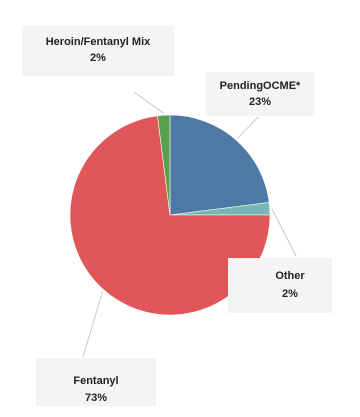 The width and height of the screenshot is (360, 417). What do you see at coordinates (148, 102) in the screenshot?
I see `leader-line-heroin-fentanyl-mix` at bounding box center [148, 102].